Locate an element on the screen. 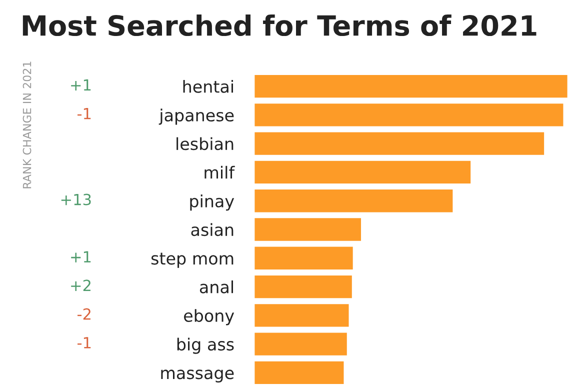  y-tick-label: japanese is located at coordinates (196, 116).